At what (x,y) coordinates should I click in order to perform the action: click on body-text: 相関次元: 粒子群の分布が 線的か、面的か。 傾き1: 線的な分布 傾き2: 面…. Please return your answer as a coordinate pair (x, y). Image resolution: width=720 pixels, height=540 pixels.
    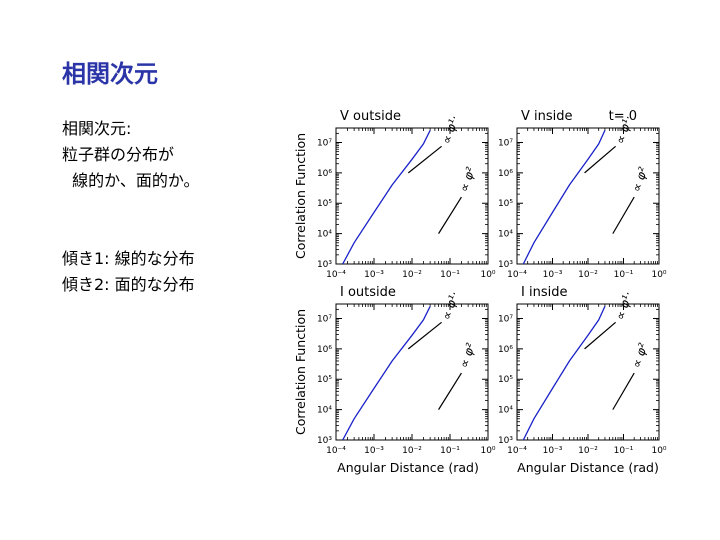
    Looking at the image, I should click on (177, 207).